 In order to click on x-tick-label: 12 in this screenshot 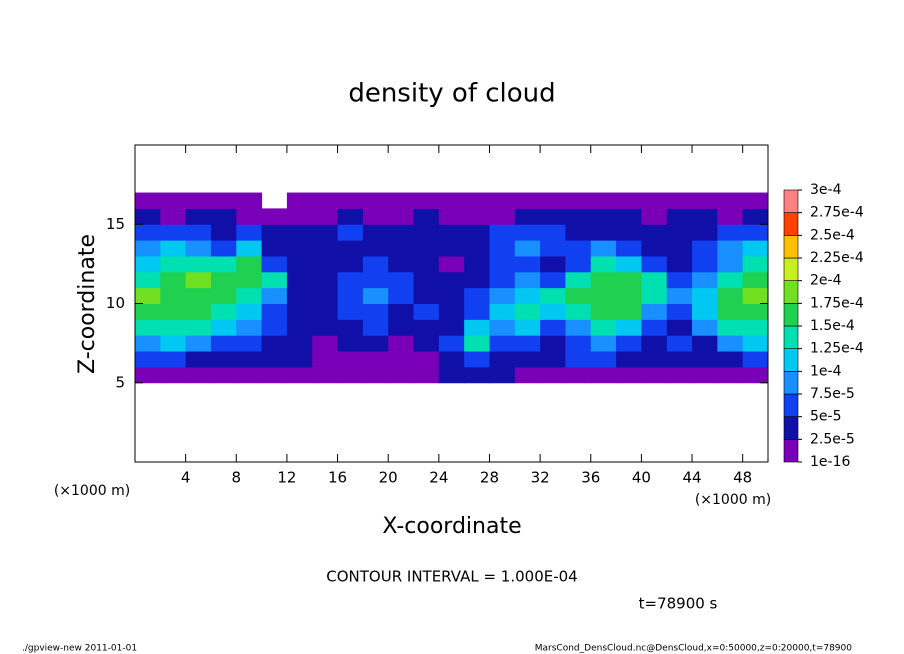, I will do `click(286, 478)`.